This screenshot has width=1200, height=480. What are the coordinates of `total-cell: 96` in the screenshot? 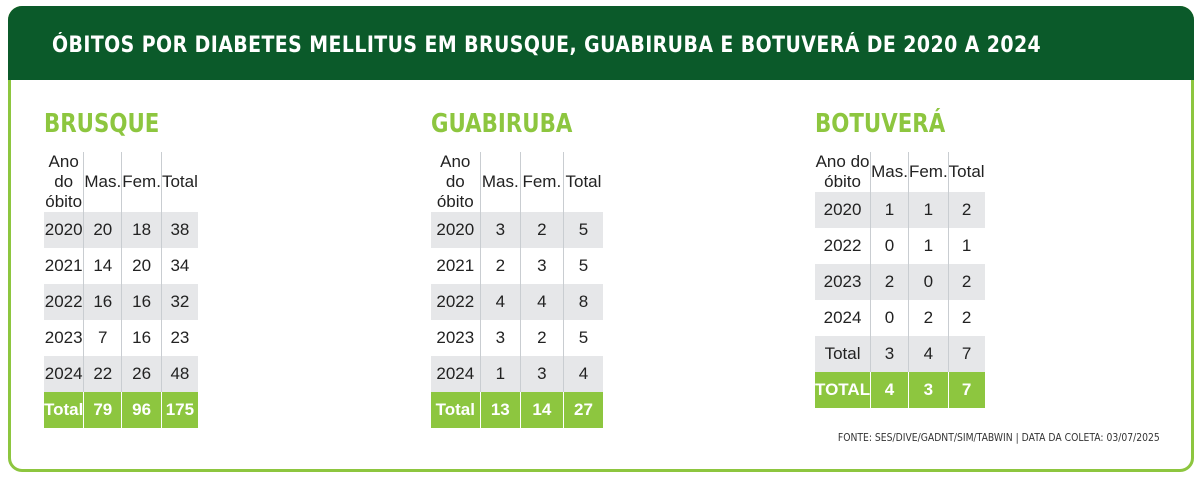 It's located at (141, 410).